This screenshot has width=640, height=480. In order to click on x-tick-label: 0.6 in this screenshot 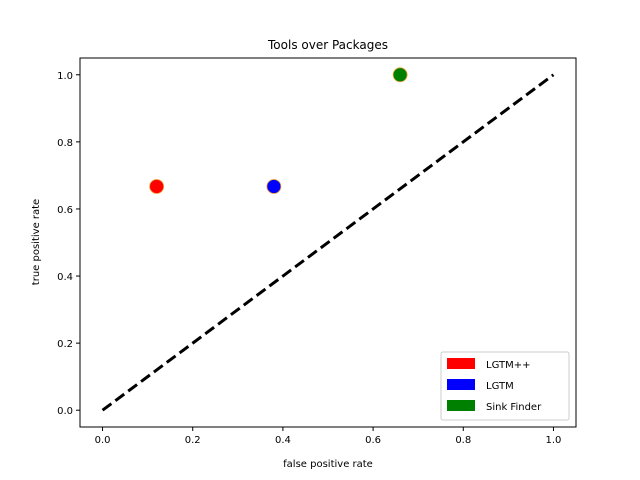, I will do `click(373, 440)`.